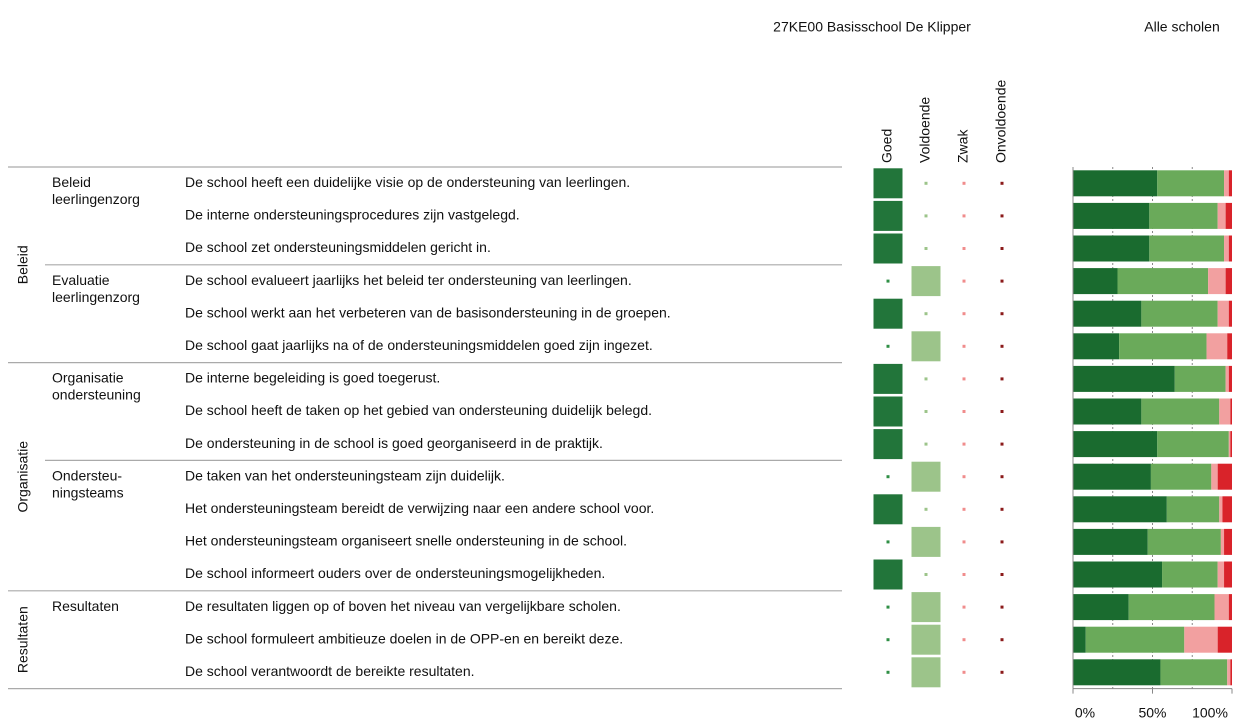 This screenshot has height=723, width=1246. I want to click on column-header: Zwak, so click(963, 146).